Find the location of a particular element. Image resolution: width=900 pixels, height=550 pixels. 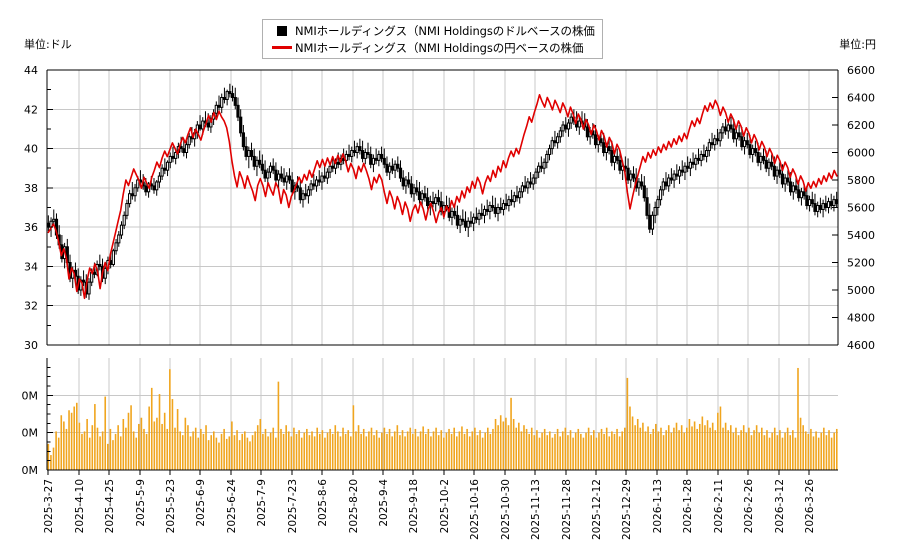

svg-text: 2026-2-26 is located at coordinates (749, 506).